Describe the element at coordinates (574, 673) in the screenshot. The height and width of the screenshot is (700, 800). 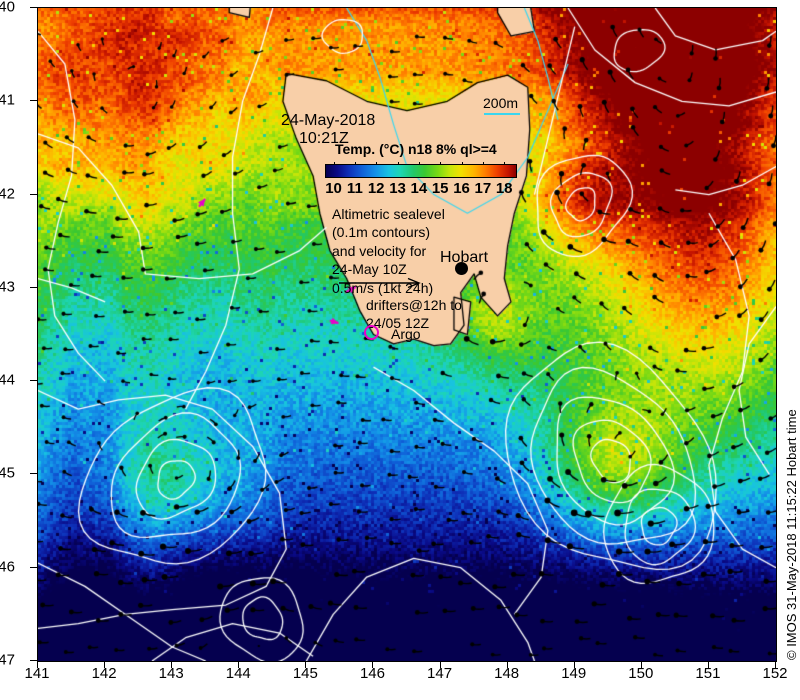
I see `x-tick-label: 149` at that location.